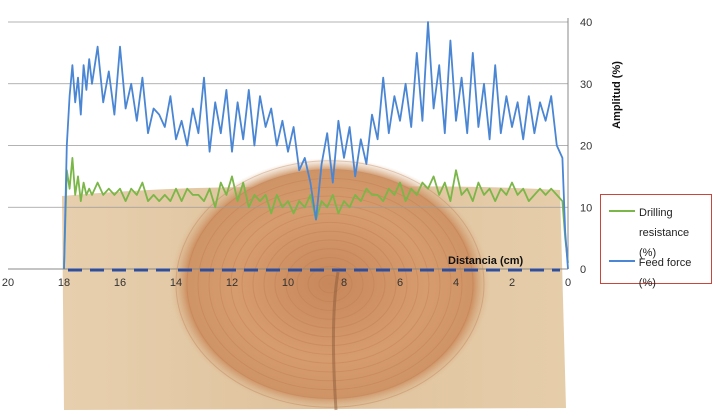 The width and height of the screenshot is (724, 418). I want to click on x-tick-labels: 20 18 16 14 12 10 8 6 4 2 0, so click(286, 283).